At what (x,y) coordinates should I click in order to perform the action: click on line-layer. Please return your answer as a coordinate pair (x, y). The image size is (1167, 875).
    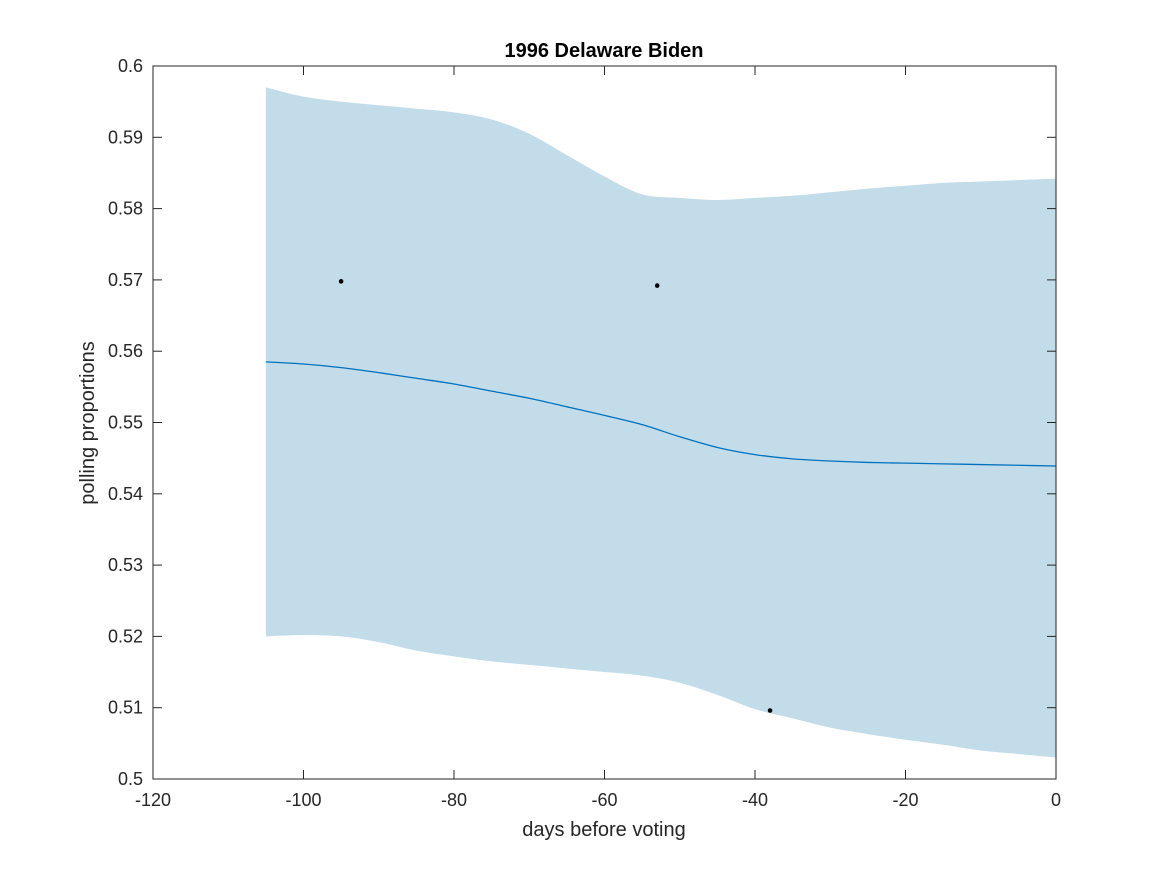
    Looking at the image, I should click on (661, 414).